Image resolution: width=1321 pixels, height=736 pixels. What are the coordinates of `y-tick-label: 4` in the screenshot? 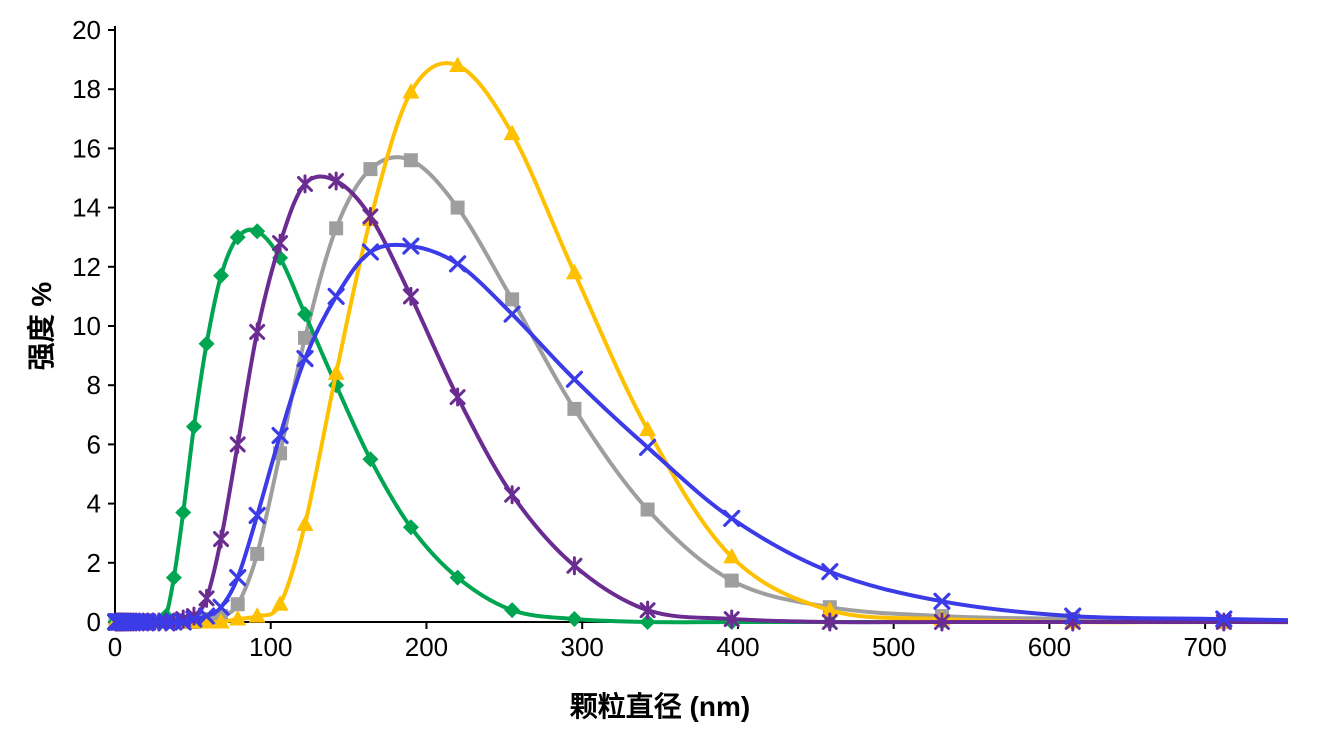 It's located at (94, 504).